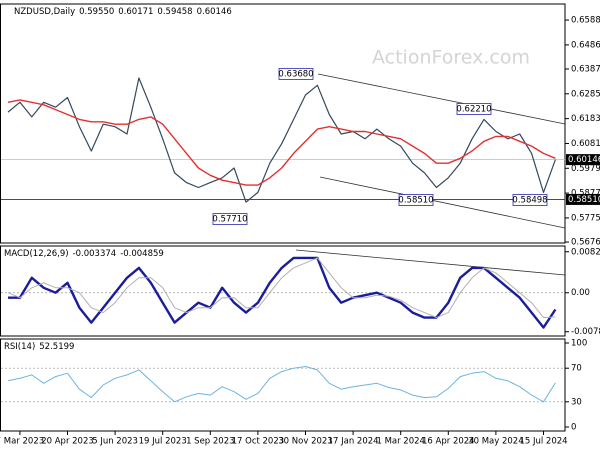 The height and width of the screenshot is (450, 600). Describe the element at coordinates (36, 254) in the screenshot. I see `panel-title: MACD(12,26,9)` at that location.